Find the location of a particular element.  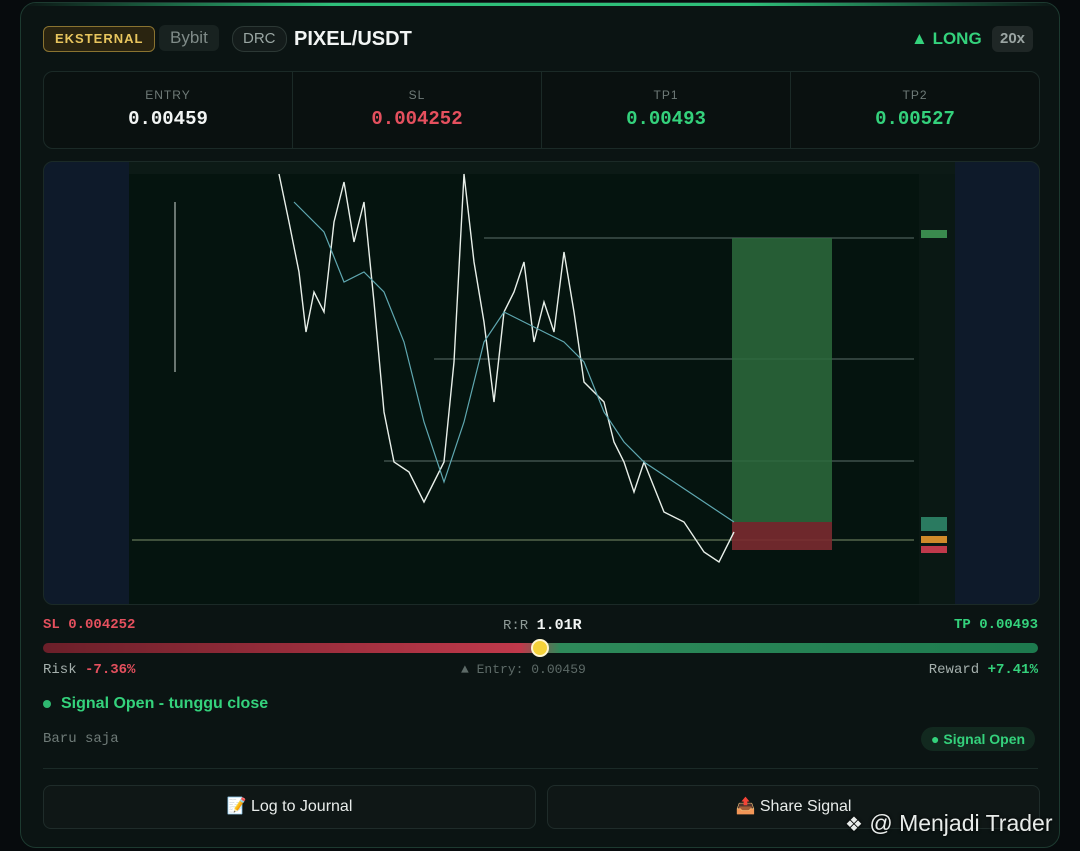

entry-marker: ▲ Entry: 0.00459 is located at coordinates (523, 669).